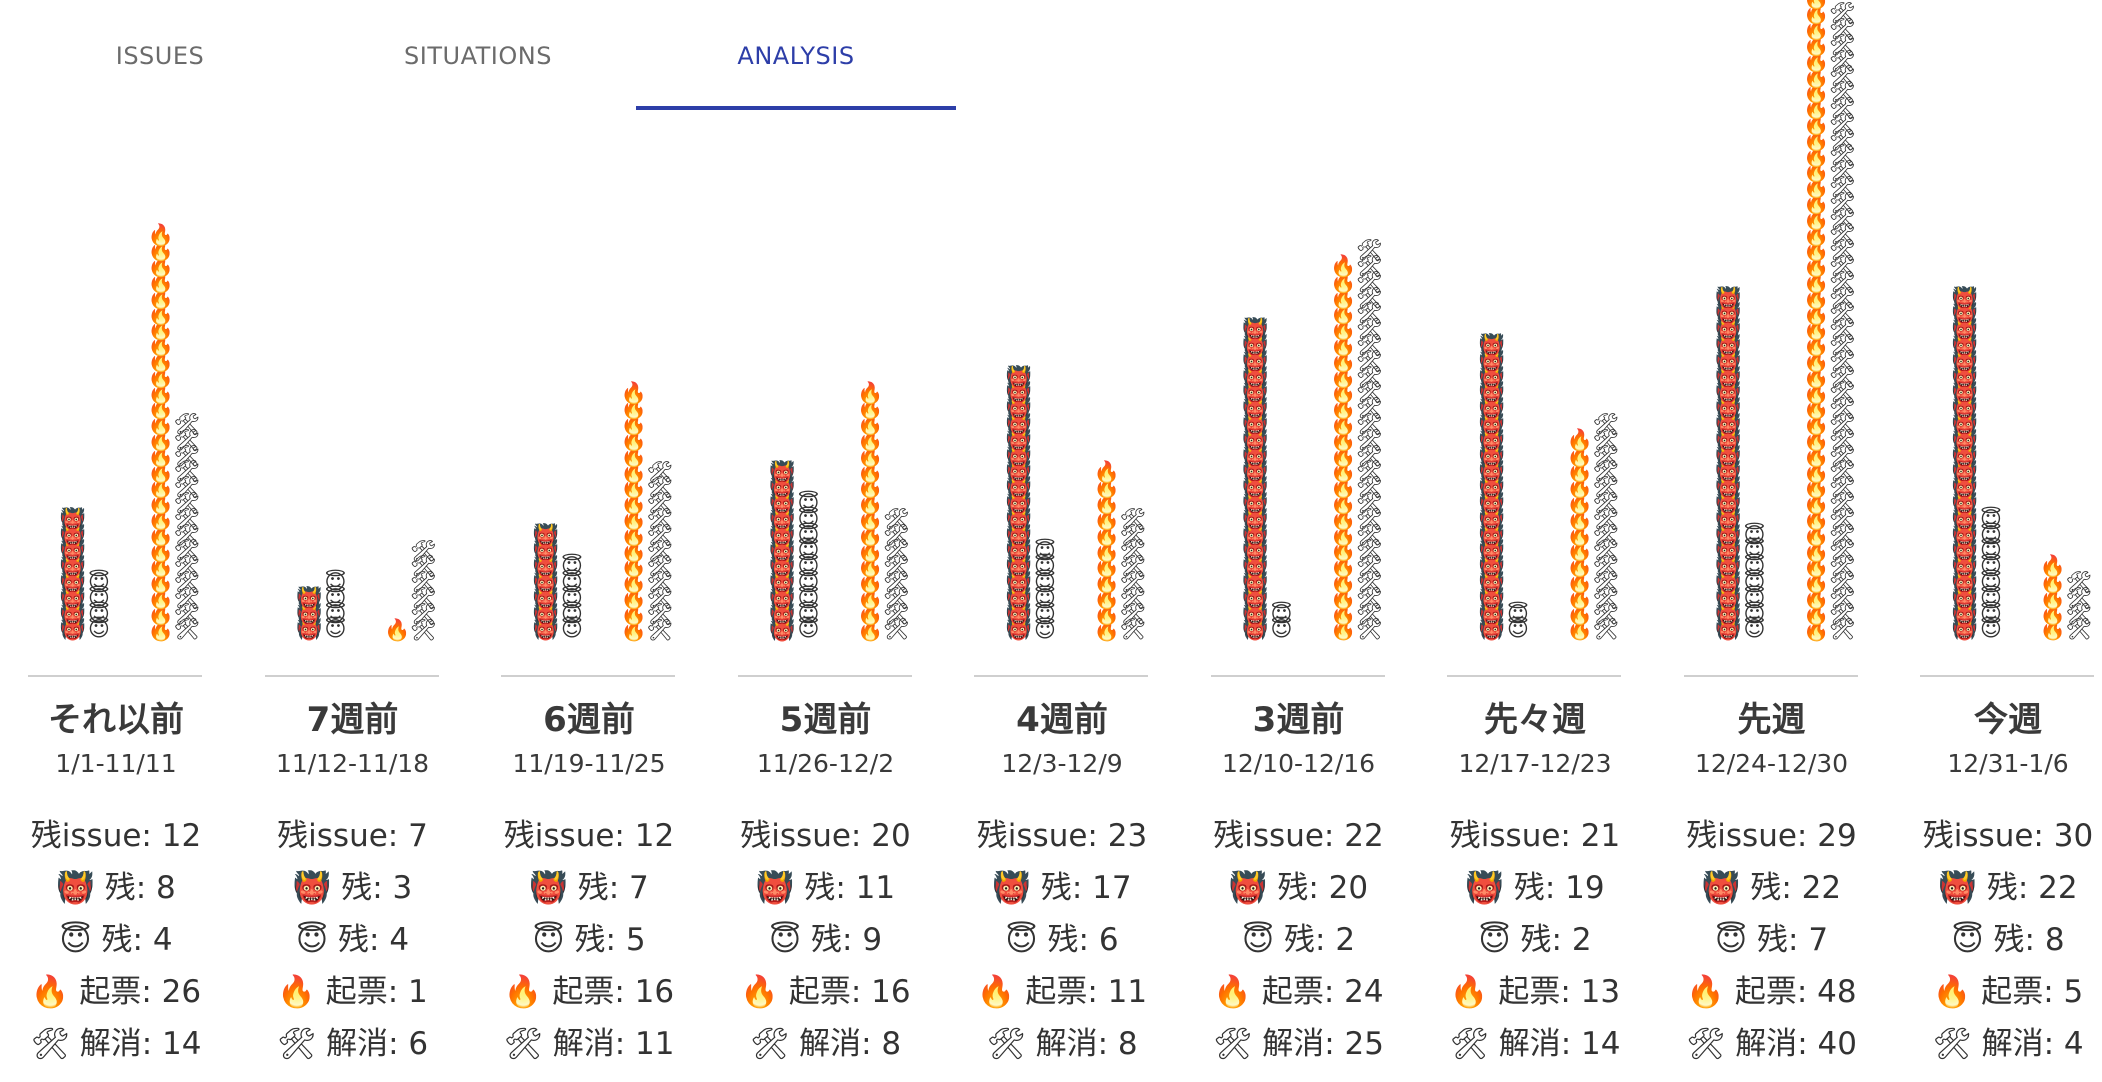 The image size is (2102, 1082). I want to click on tab-situations: SITUATIONS, so click(478, 56).